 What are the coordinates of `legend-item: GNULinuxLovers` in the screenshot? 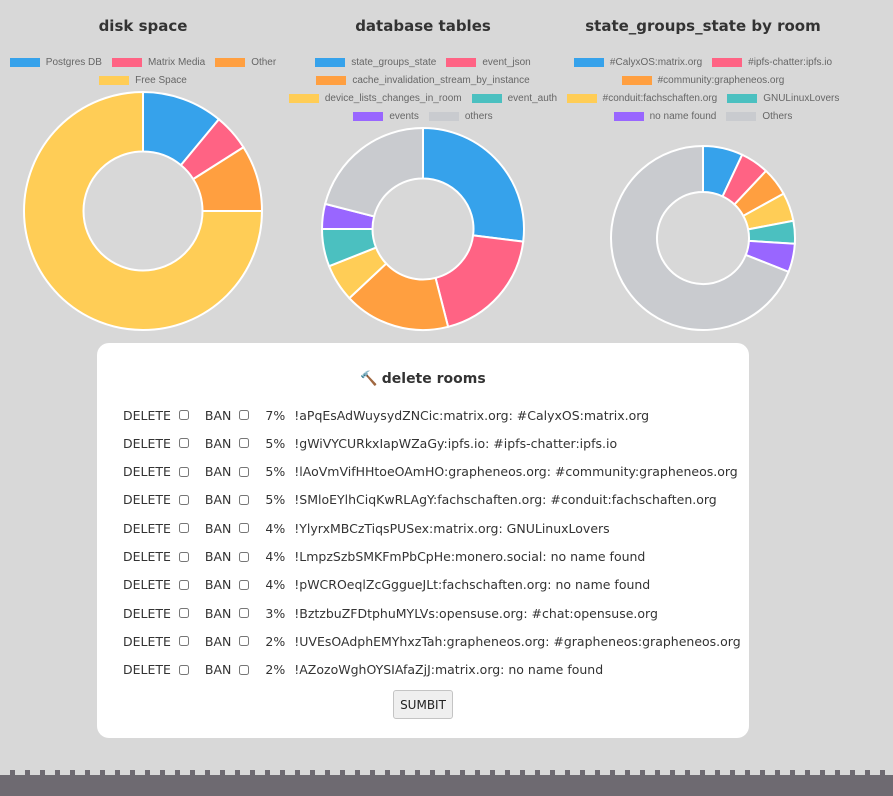 It's located at (783, 98).